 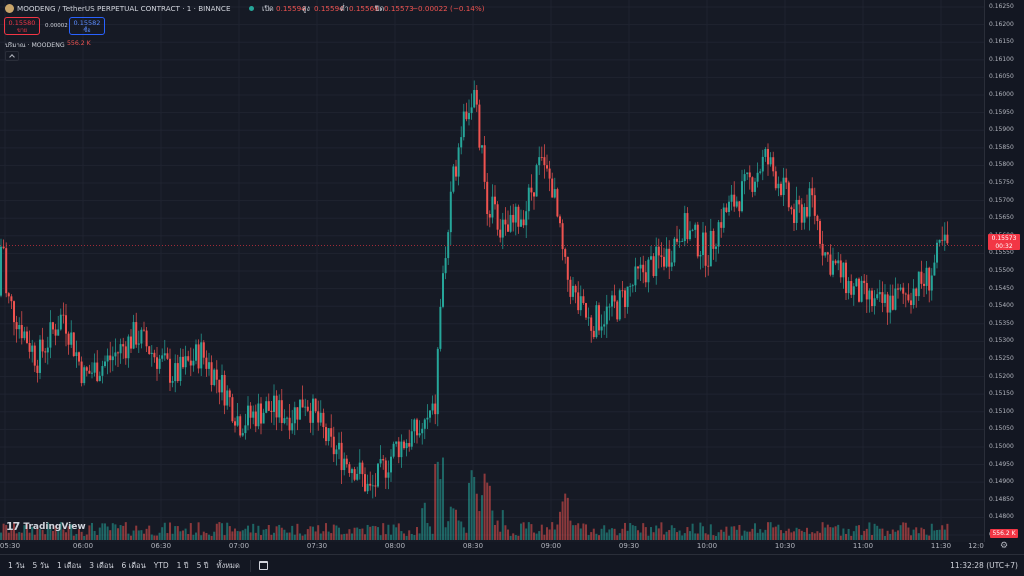 What do you see at coordinates (473, 546) in the screenshot?
I see `time-tick-label: 08:30` at bounding box center [473, 546].